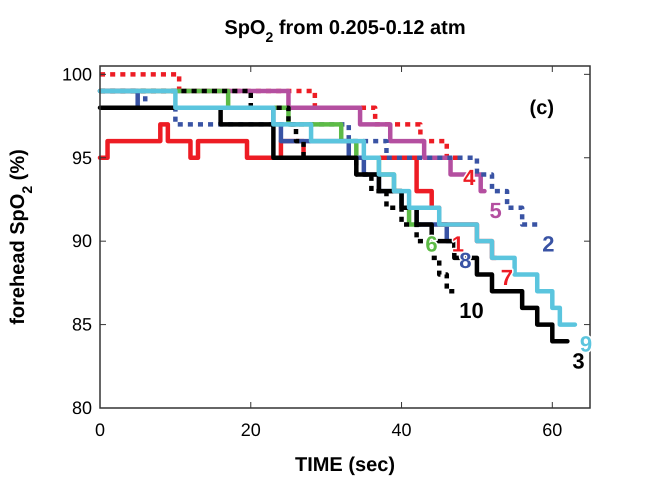 This screenshot has width=651, height=491. Describe the element at coordinates (345, 31) in the screenshot. I see `chart-title: SpO$_{2}$ from 0.205-0.12 atm` at that location.